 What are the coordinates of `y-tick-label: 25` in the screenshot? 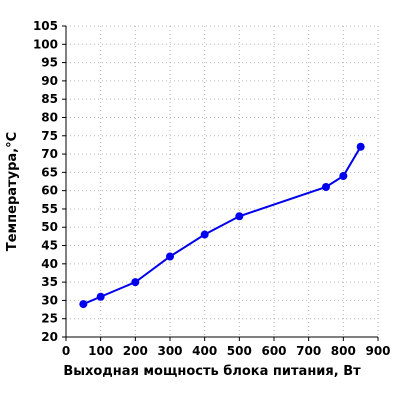 It's located at (49, 319).